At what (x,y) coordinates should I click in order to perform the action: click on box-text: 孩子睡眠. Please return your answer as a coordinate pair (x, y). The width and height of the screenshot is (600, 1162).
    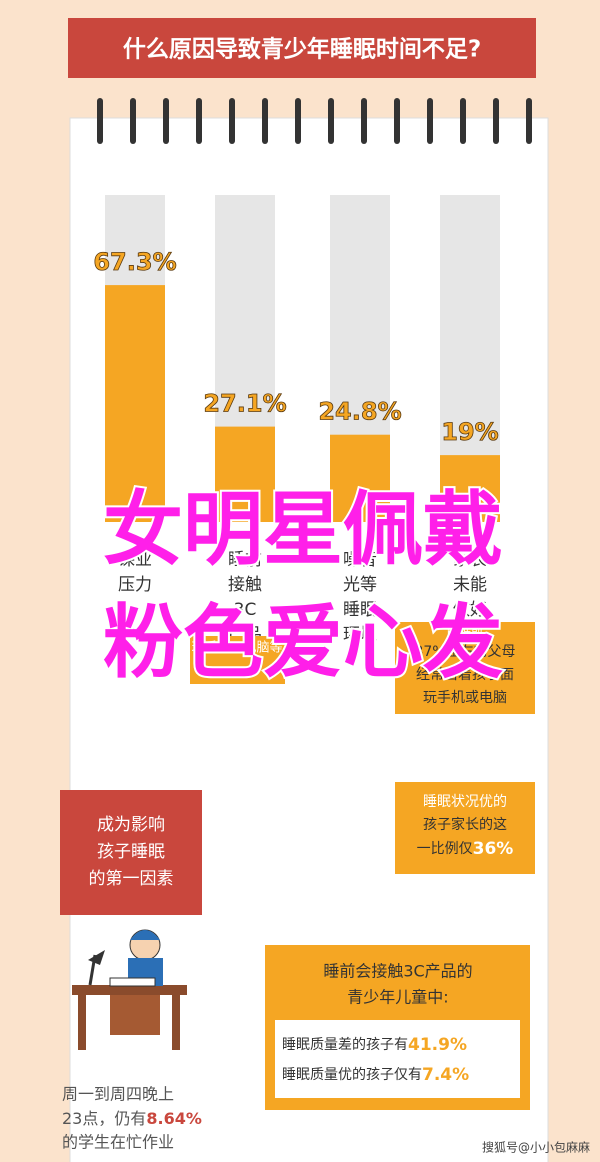
    Looking at the image, I should click on (131, 852).